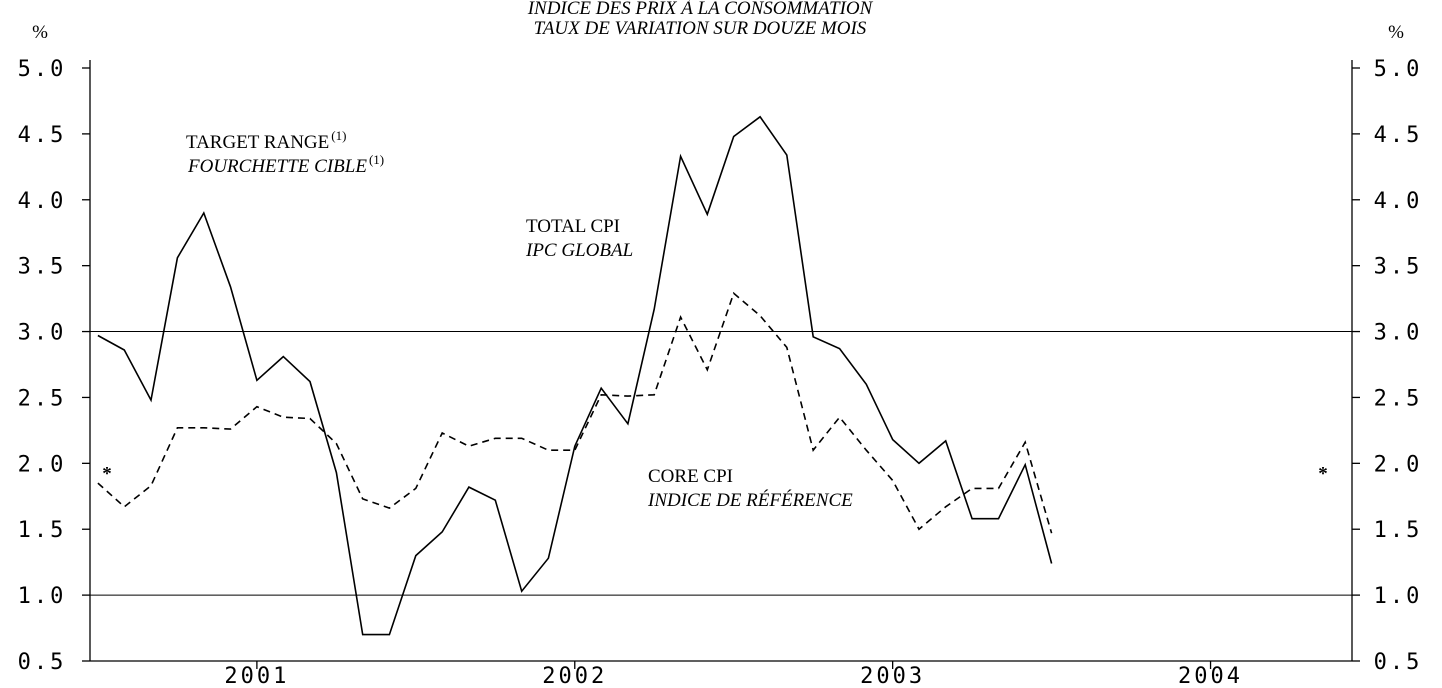 The height and width of the screenshot is (688, 1442). I want to click on y-unit: %, so click(40, 32).